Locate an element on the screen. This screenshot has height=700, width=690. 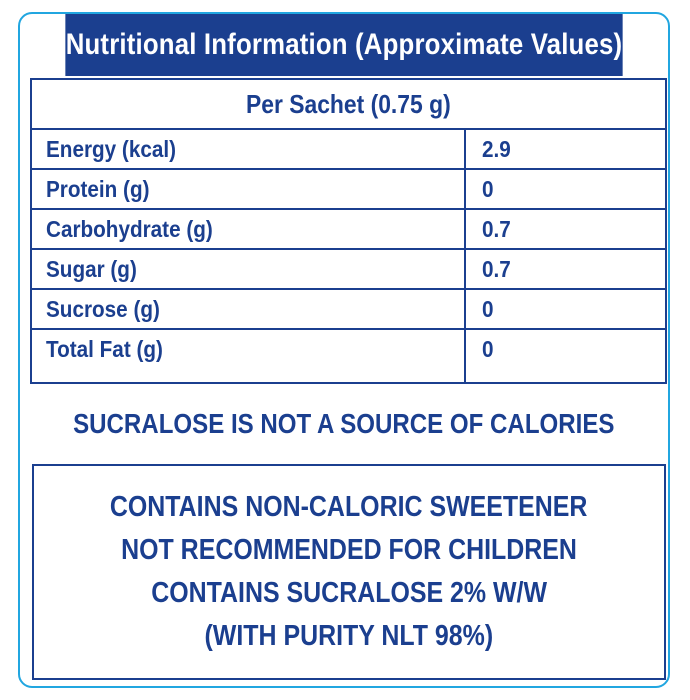
table-row: Sugar (g) 0.7 is located at coordinates (348, 270).